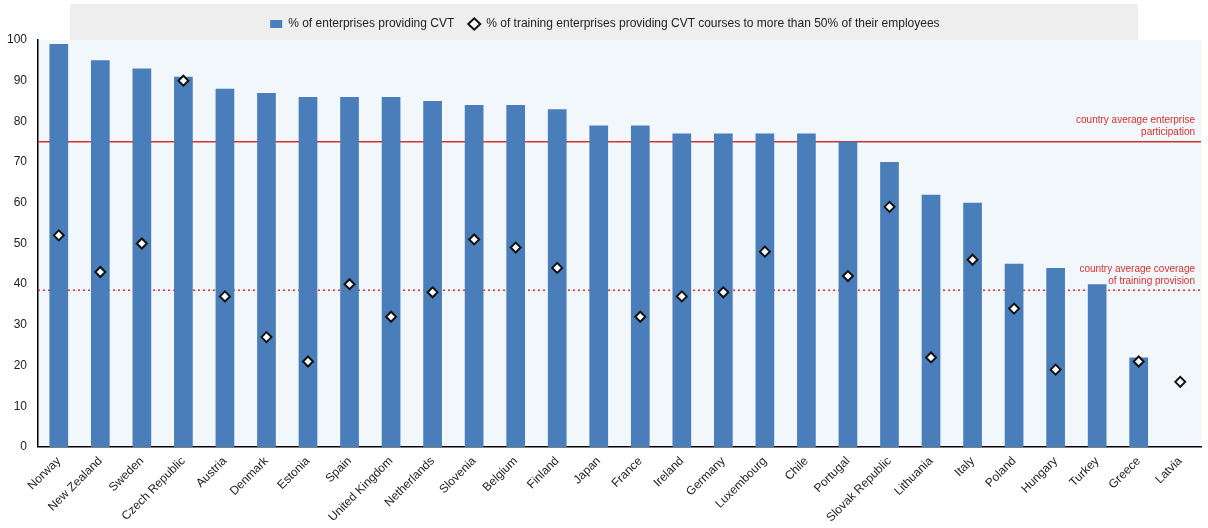 The width and height of the screenshot is (1208, 528). Describe the element at coordinates (964, 466) in the screenshot. I see `x-tick-label: Italy` at that location.